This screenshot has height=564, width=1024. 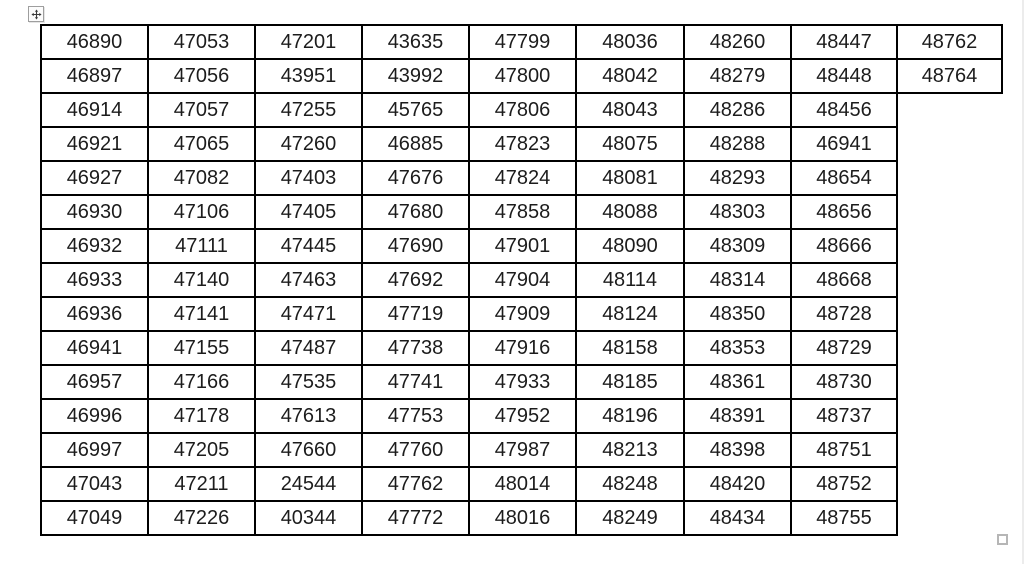 I want to click on table-cell: 47799, so click(x=522, y=42).